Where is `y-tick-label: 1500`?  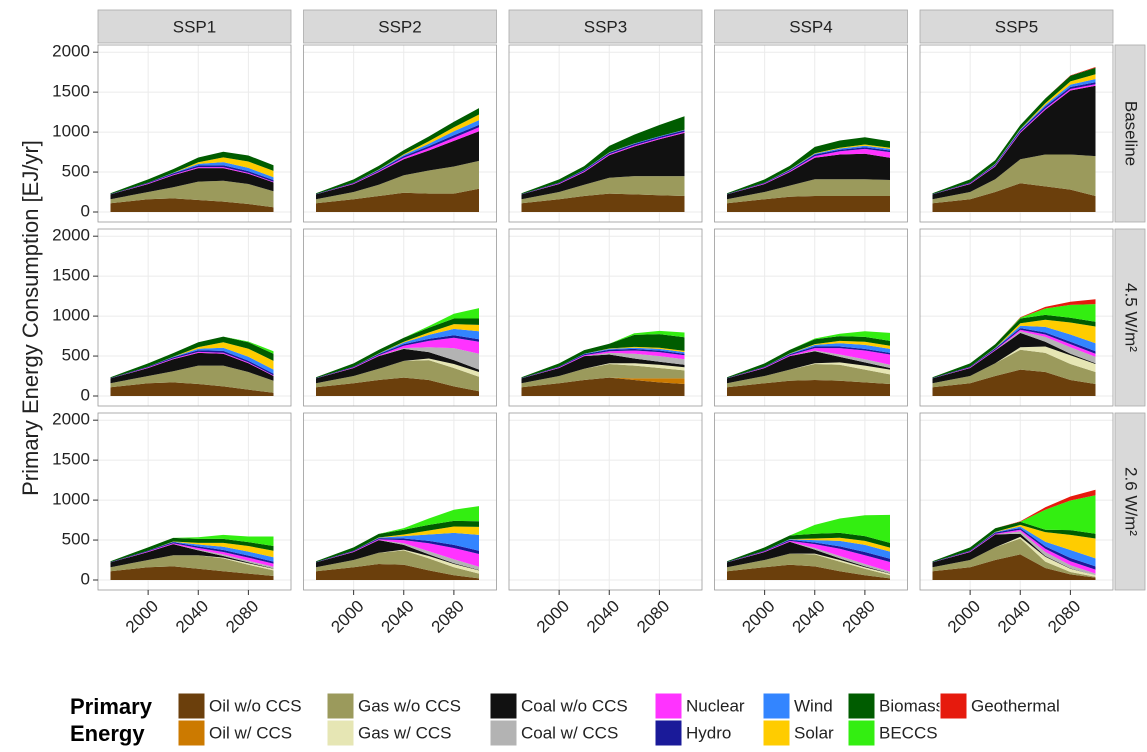
y-tick-label: 1500 is located at coordinates (71, 275).